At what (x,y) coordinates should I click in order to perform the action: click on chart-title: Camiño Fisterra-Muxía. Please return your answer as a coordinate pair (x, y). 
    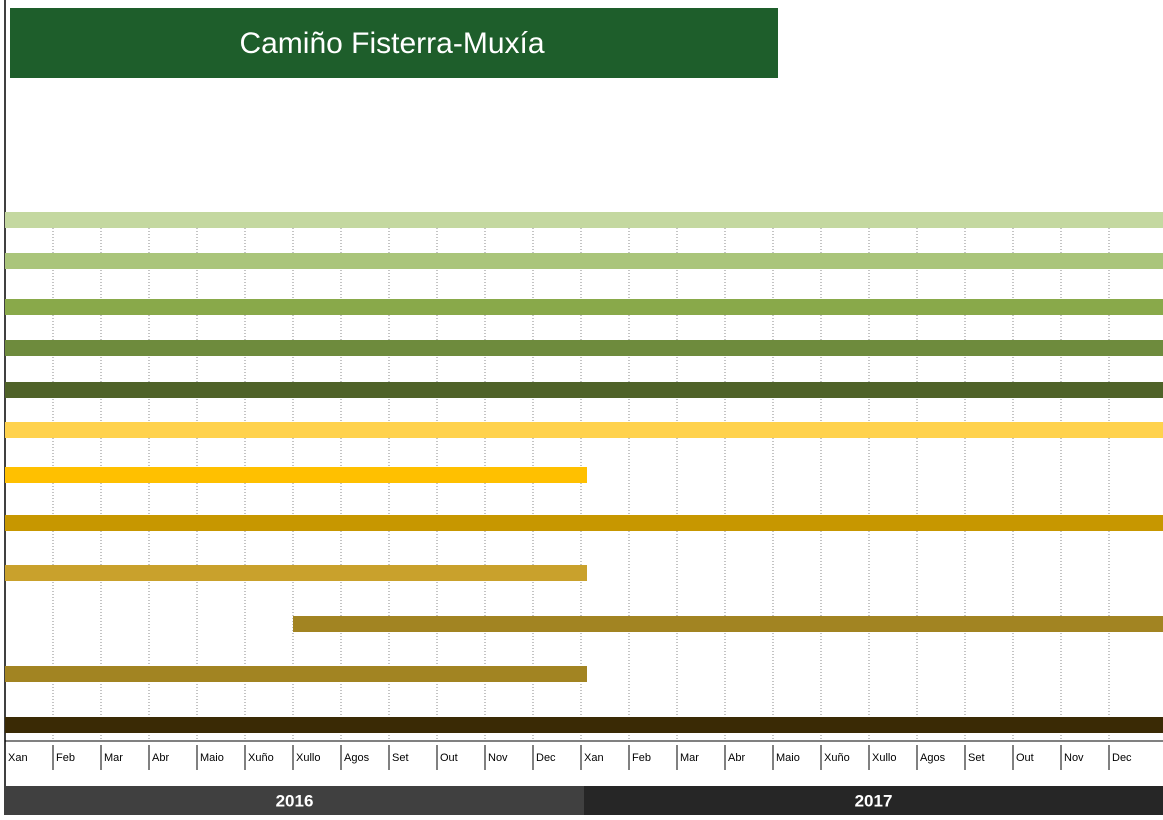
    Looking at the image, I should click on (391, 43).